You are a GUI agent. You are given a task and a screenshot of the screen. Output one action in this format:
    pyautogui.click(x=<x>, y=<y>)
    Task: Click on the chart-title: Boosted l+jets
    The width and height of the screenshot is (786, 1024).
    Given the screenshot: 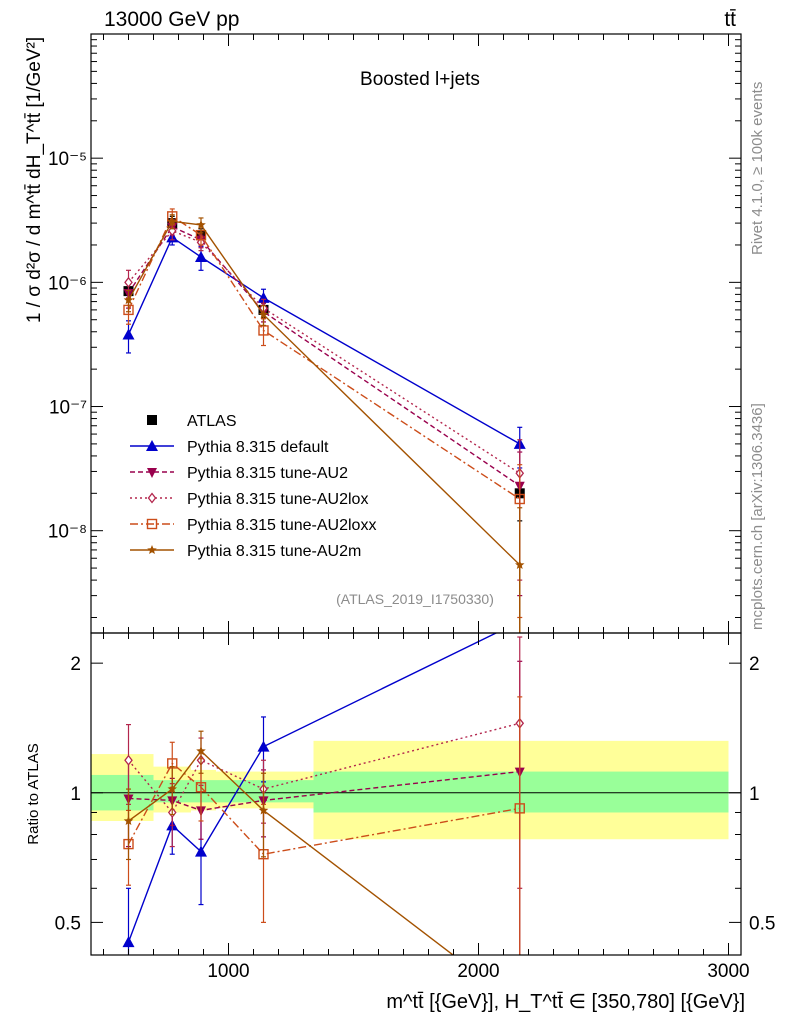 What is the action you would take?
    pyautogui.click(x=420, y=79)
    